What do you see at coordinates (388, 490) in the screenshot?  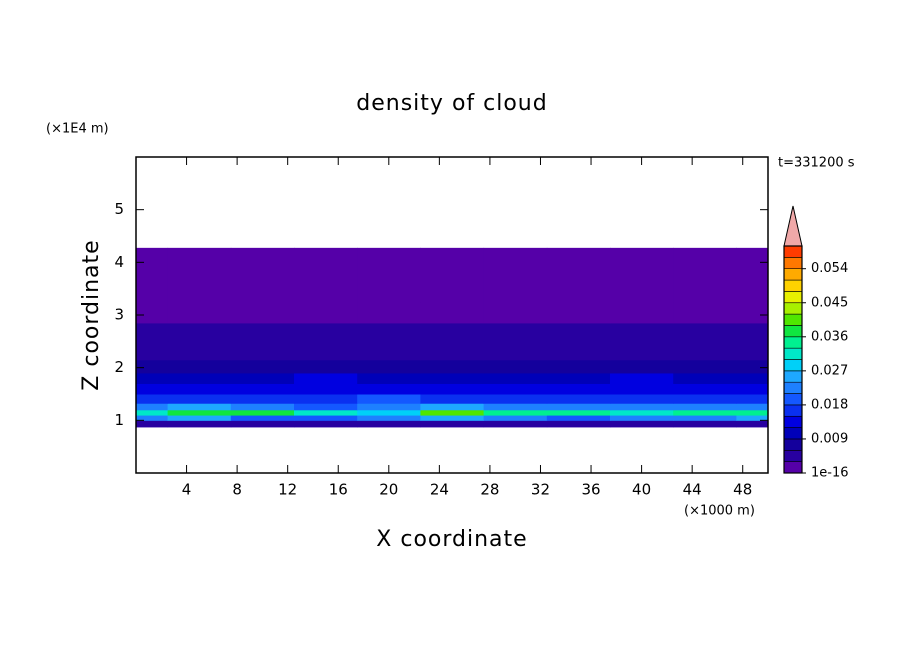 I see `x-tick-label: 20` at bounding box center [388, 490].